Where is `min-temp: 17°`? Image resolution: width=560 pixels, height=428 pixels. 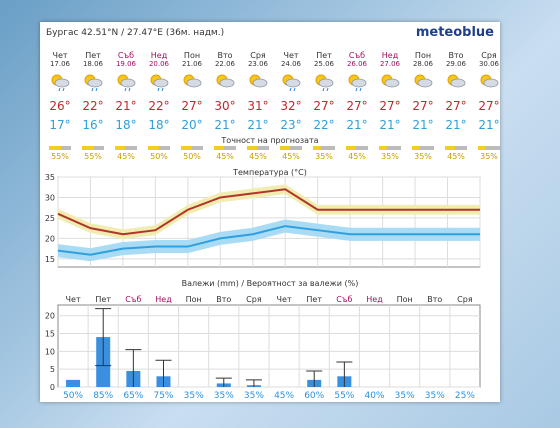
min-temp: 17° is located at coordinates (59, 125).